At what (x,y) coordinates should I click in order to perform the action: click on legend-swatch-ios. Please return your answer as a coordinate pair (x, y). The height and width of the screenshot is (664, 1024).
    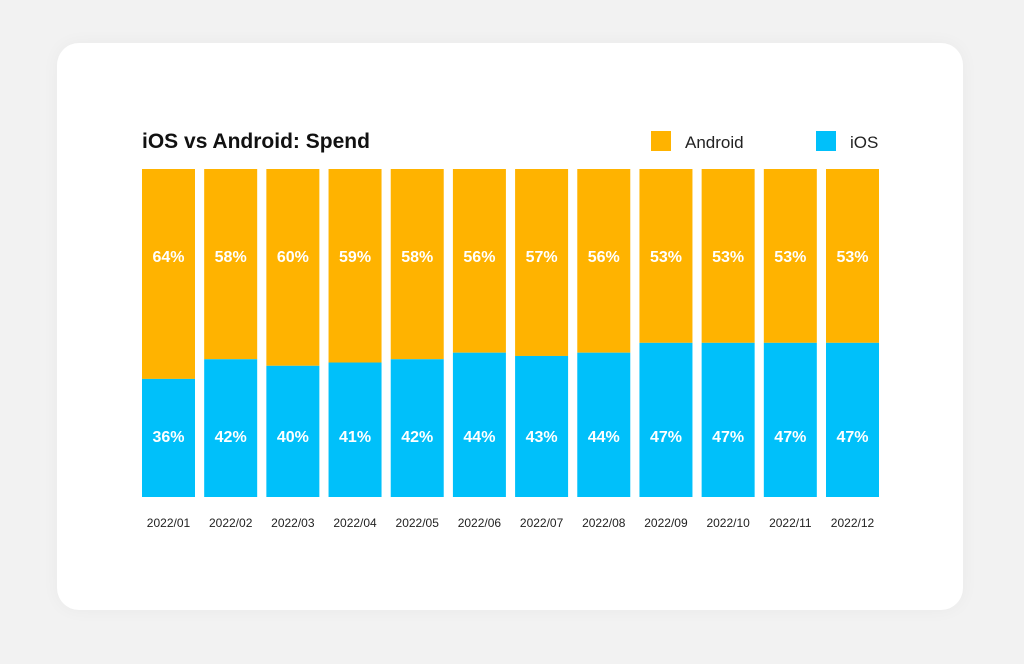
    Looking at the image, I should click on (826, 141).